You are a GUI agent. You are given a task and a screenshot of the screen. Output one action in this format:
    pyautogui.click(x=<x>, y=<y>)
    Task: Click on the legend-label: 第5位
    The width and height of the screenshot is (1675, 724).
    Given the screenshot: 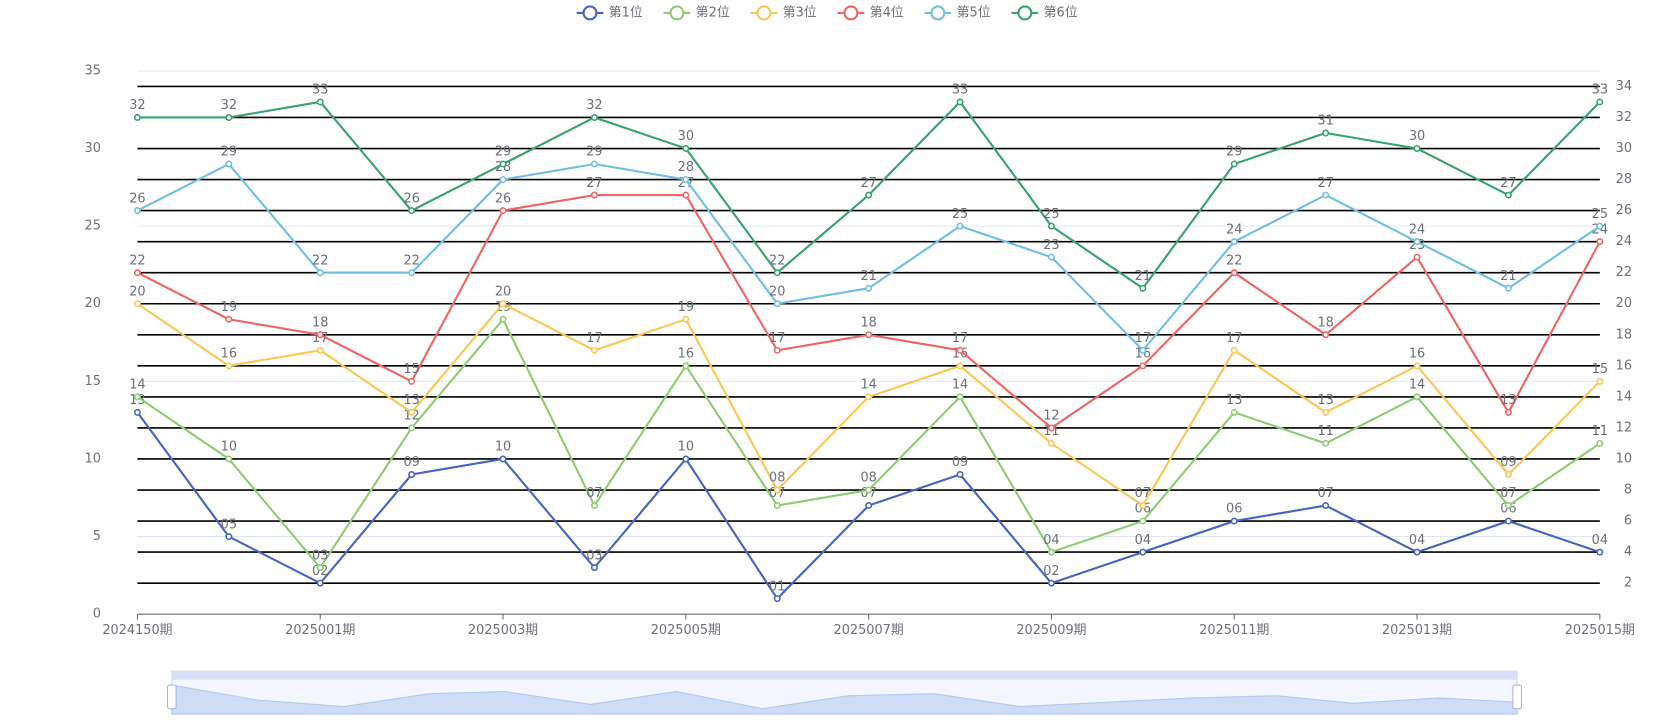 What is the action you would take?
    pyautogui.click(x=974, y=12)
    